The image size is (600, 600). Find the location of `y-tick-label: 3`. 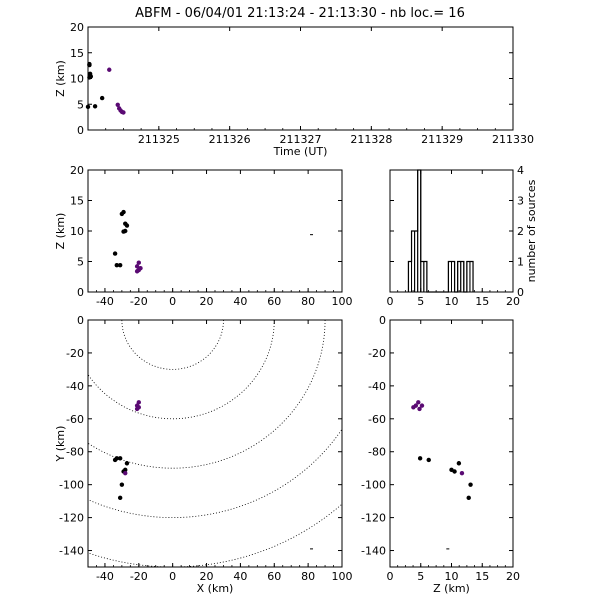

y-tick-label: 3 is located at coordinates (520, 201).